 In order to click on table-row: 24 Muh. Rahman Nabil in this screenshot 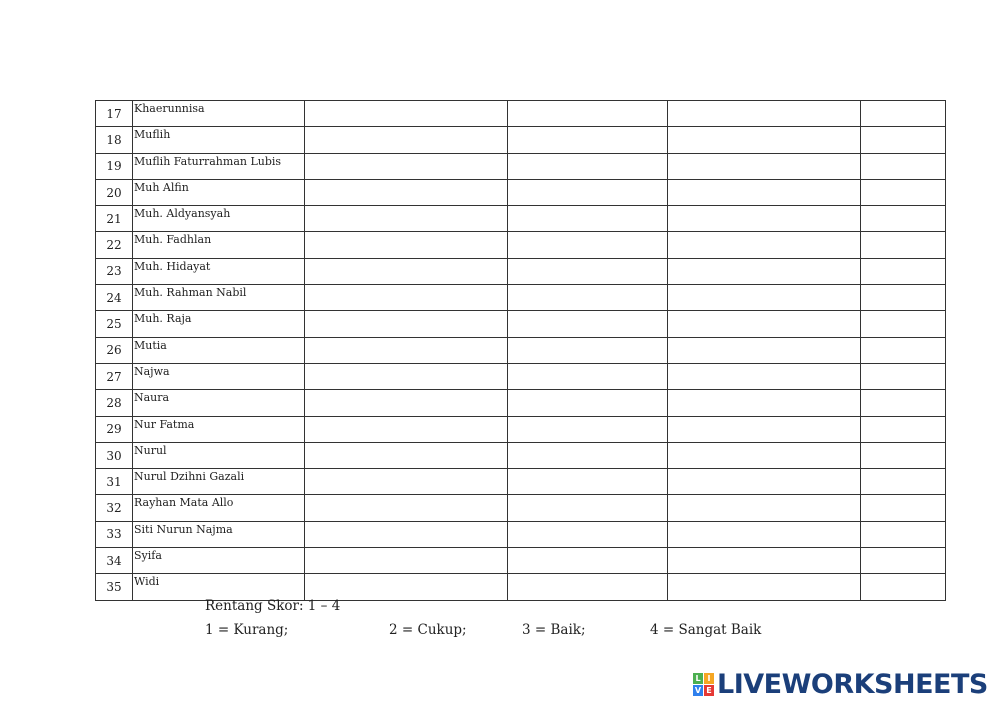, I will do `click(520, 298)`.